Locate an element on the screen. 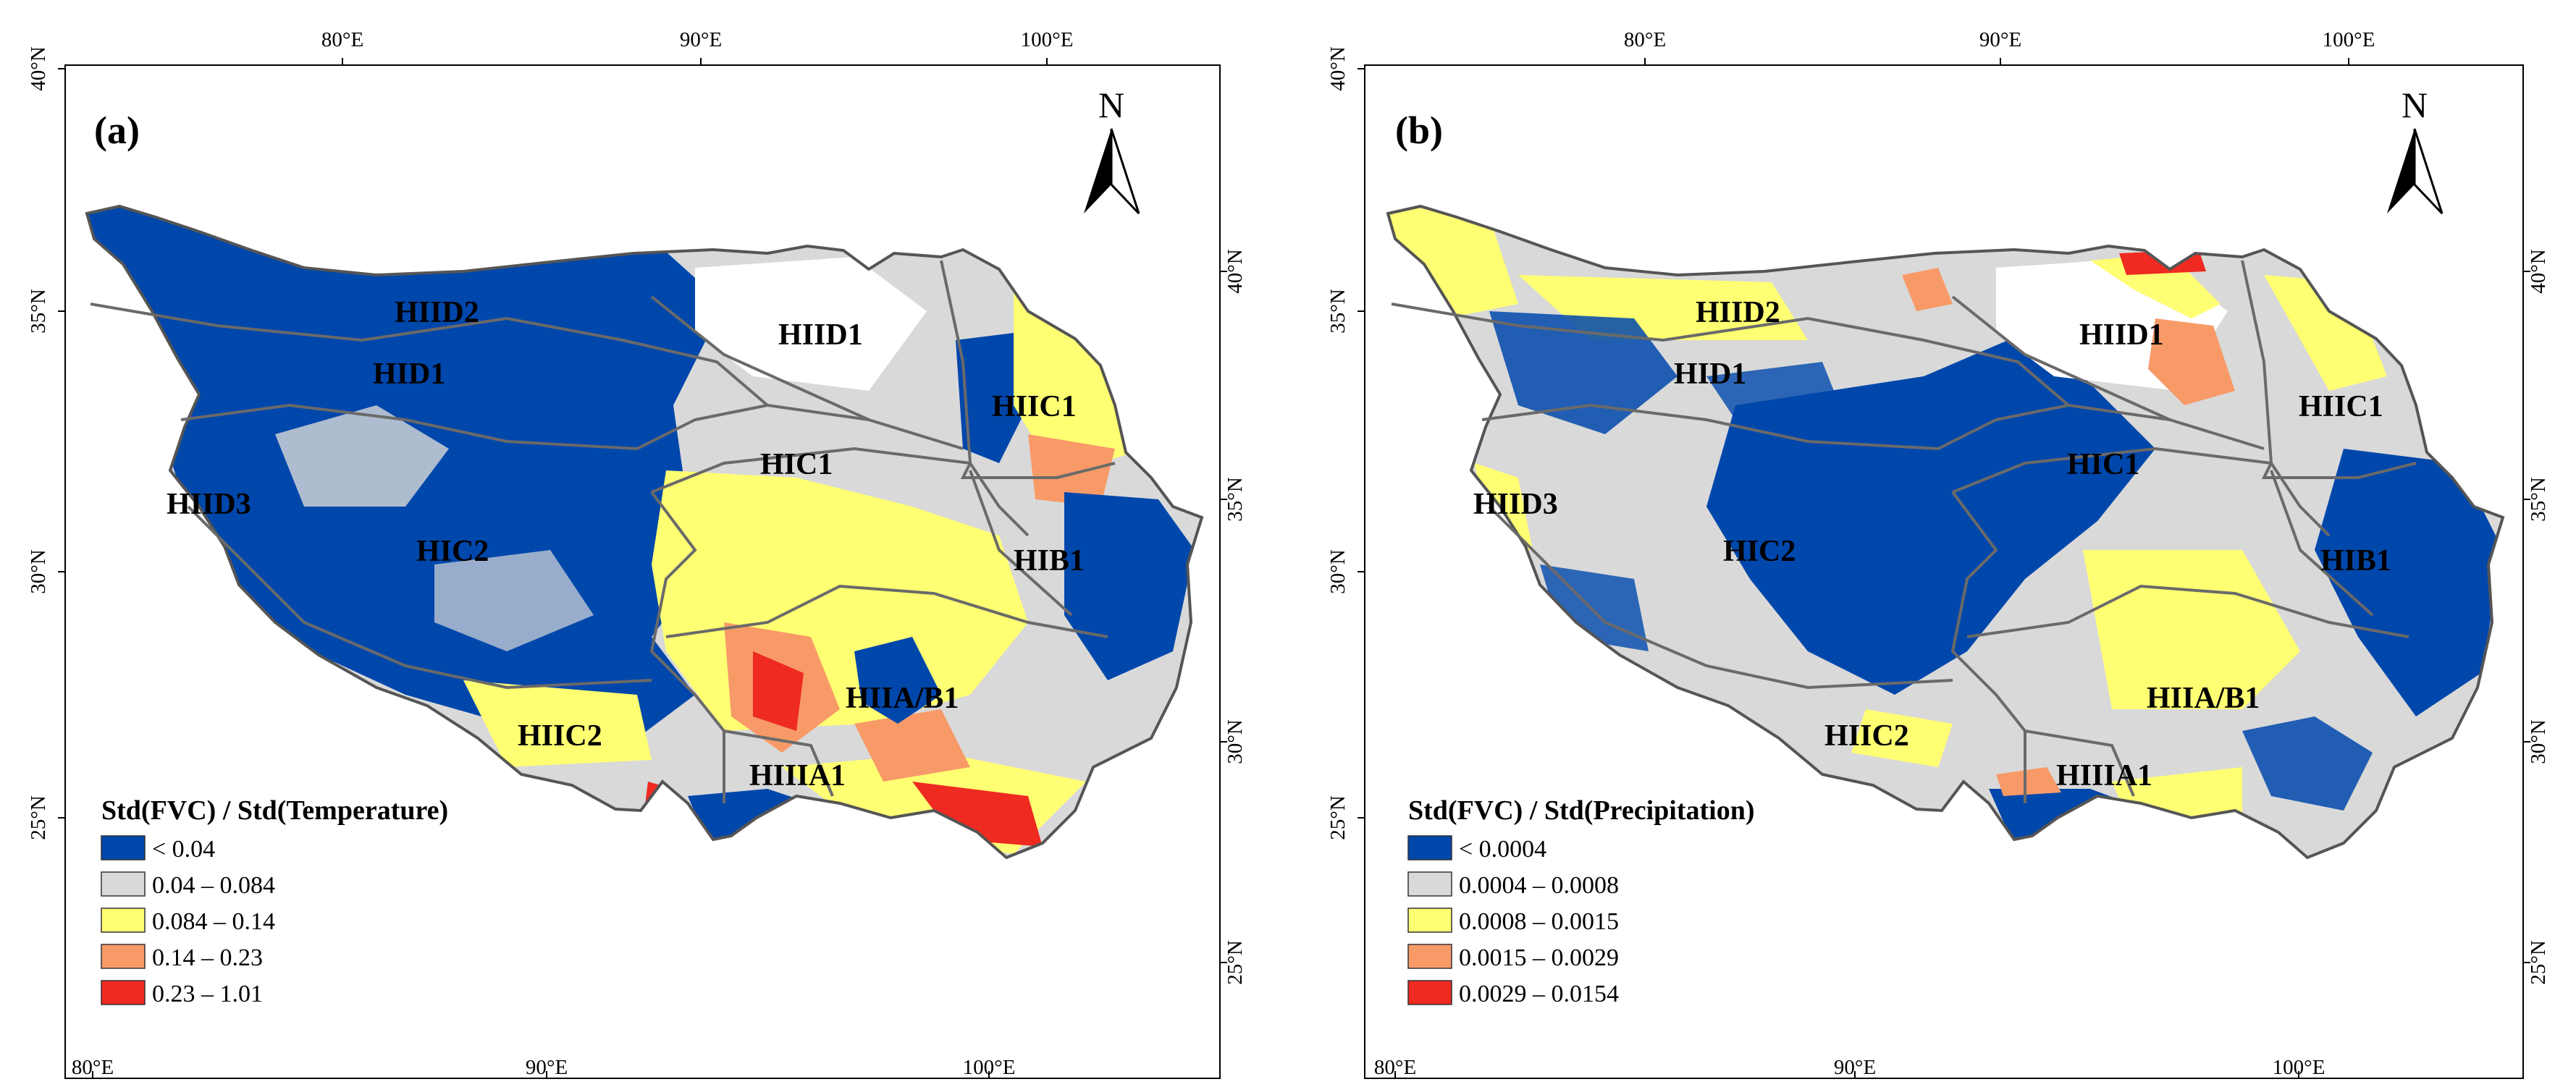  legend-item-label: 0.0008 – 0.0015 is located at coordinates (1539, 921).